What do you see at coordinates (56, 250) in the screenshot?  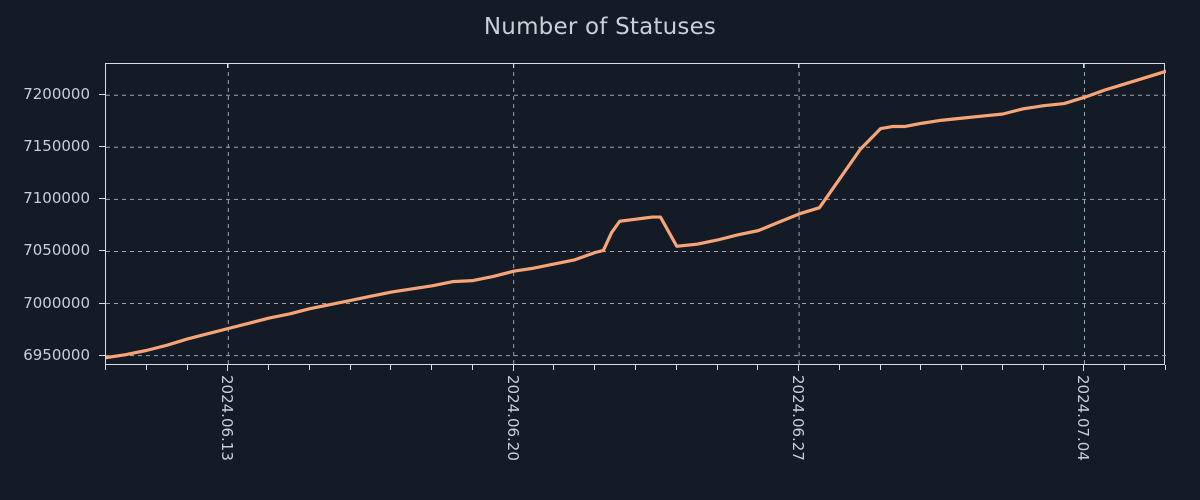 I see `y-axis-tick-label: 7050000` at bounding box center [56, 250].